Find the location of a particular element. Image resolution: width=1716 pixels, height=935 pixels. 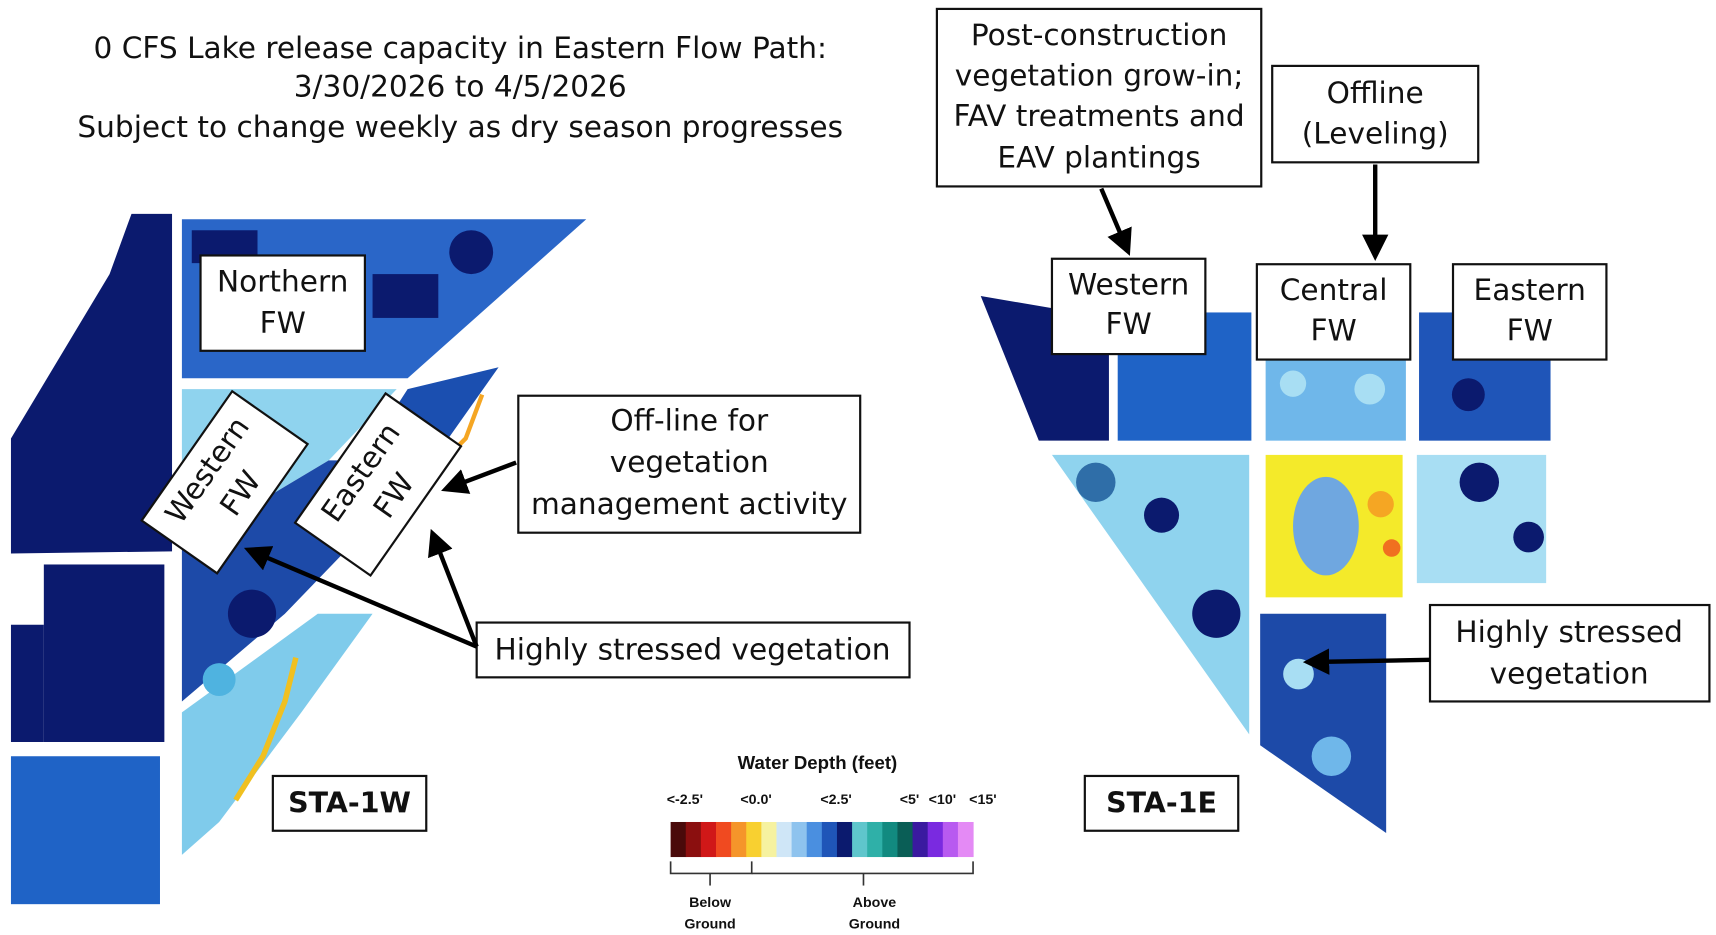

header-line: 3/30/2026 to 4/5/2026 is located at coordinates (460, 86).